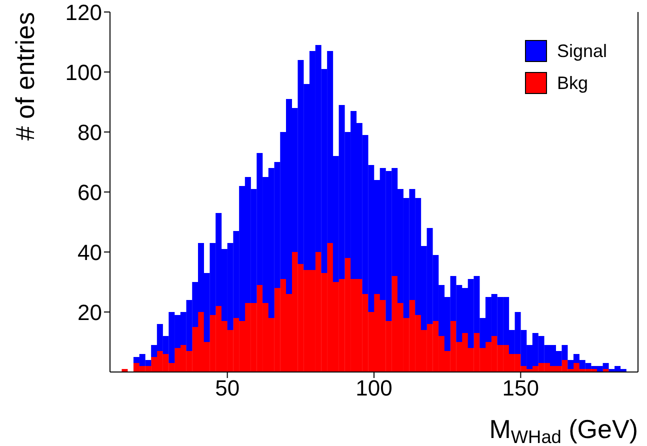 The height and width of the screenshot is (446, 647). I want to click on y-tick-label: 60, so click(90, 192).